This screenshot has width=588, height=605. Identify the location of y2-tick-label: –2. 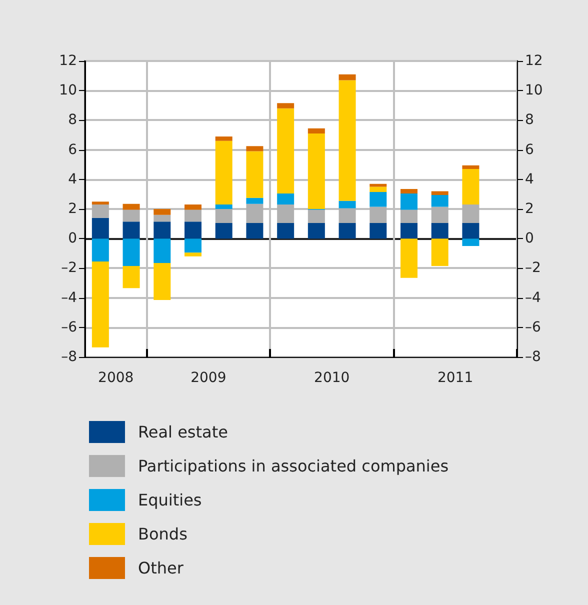
(533, 268).